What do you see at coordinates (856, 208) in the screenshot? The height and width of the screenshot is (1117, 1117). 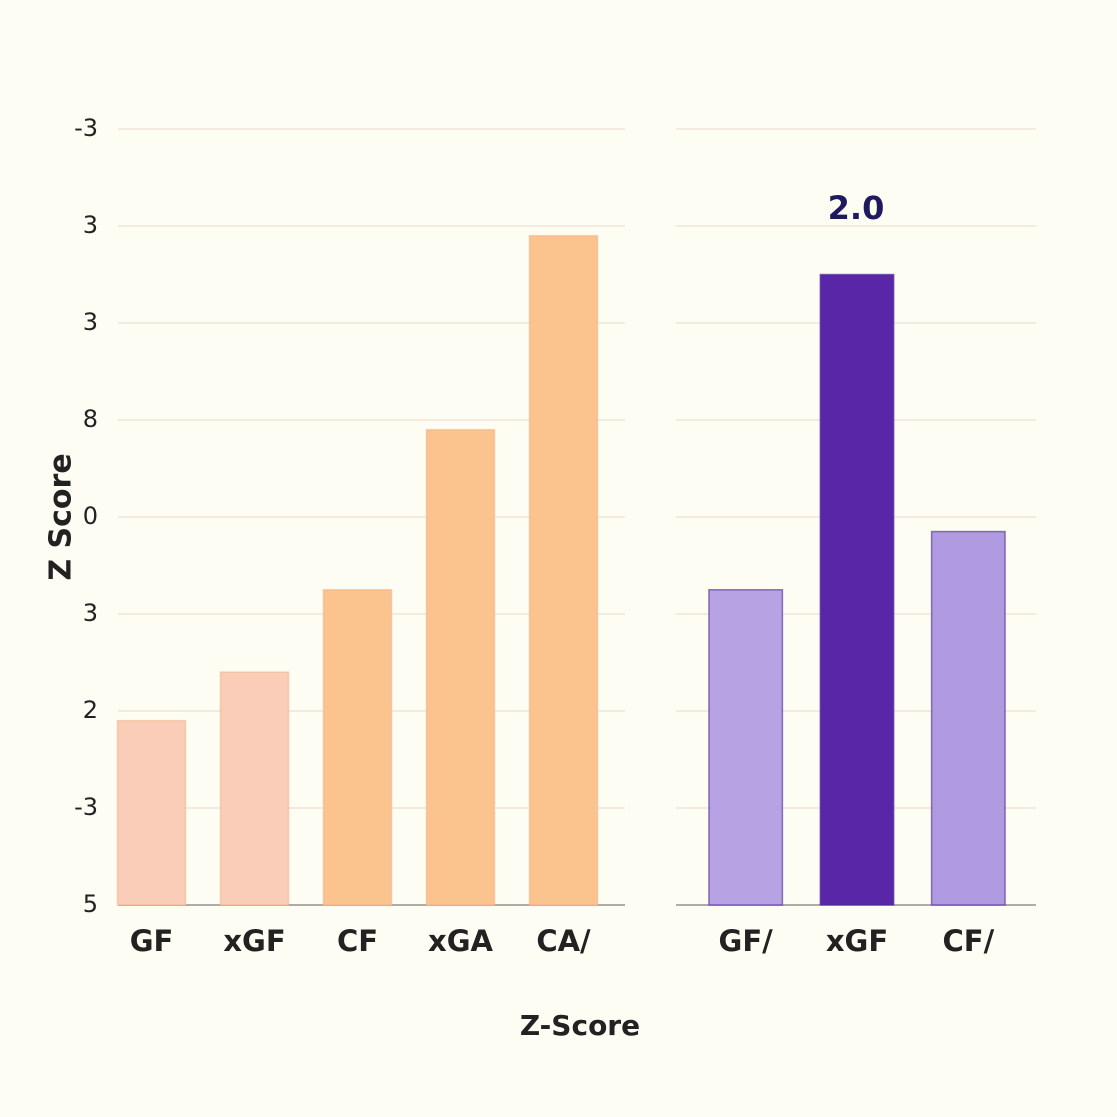 I see `annotation: 2.0` at bounding box center [856, 208].